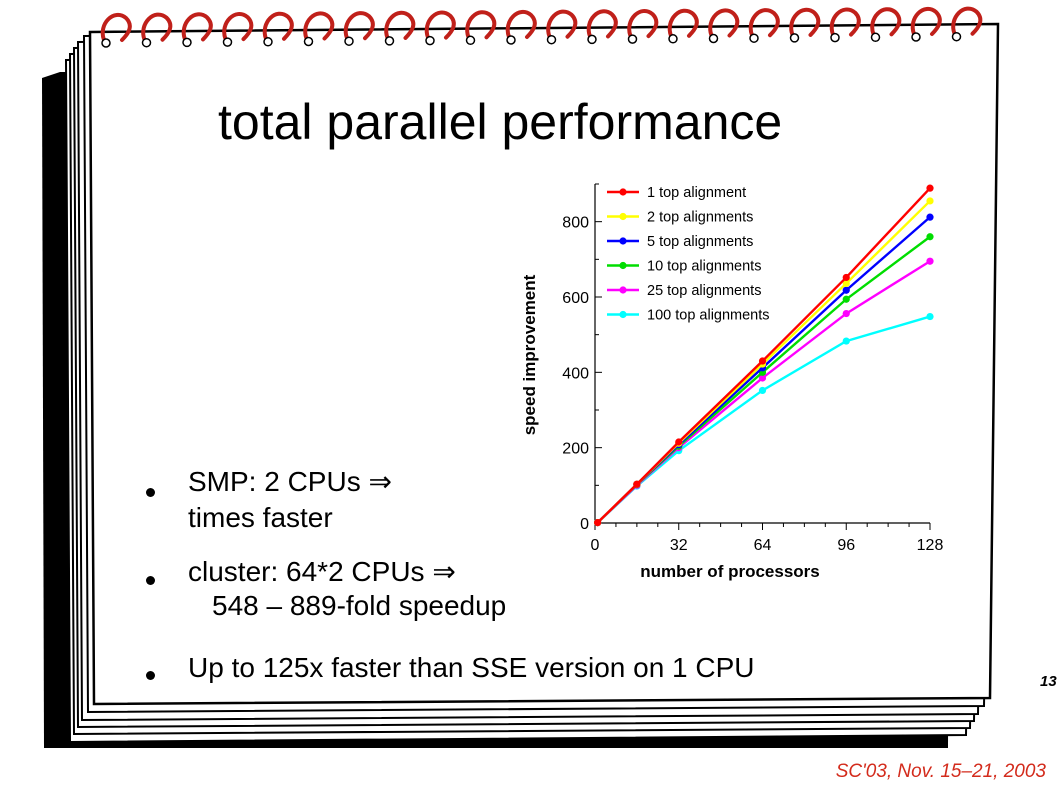 The image size is (1058, 793). What do you see at coordinates (575, 223) in the screenshot?
I see `y-tick-label: 800` at bounding box center [575, 223].